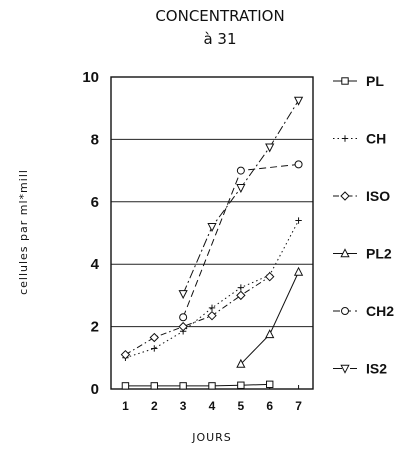 This screenshot has width=400, height=455. What do you see at coordinates (211, 437) in the screenshot?
I see `x-axis-label: JOURS` at bounding box center [211, 437].